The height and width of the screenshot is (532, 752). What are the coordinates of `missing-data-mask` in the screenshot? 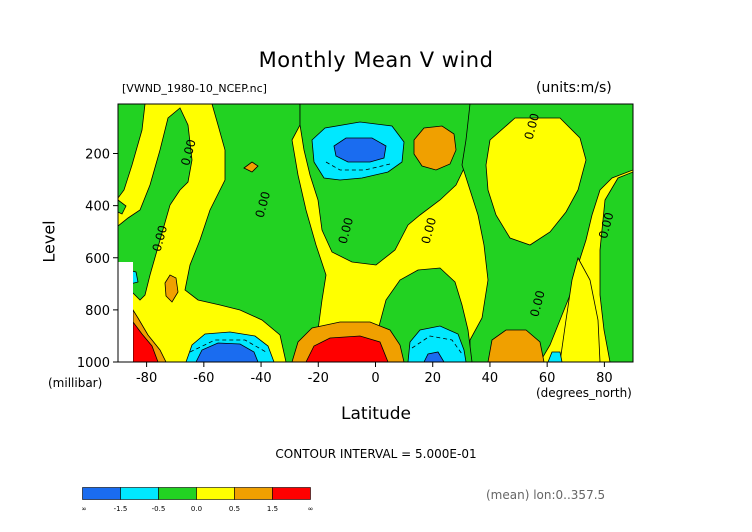 It's located at (125, 312).